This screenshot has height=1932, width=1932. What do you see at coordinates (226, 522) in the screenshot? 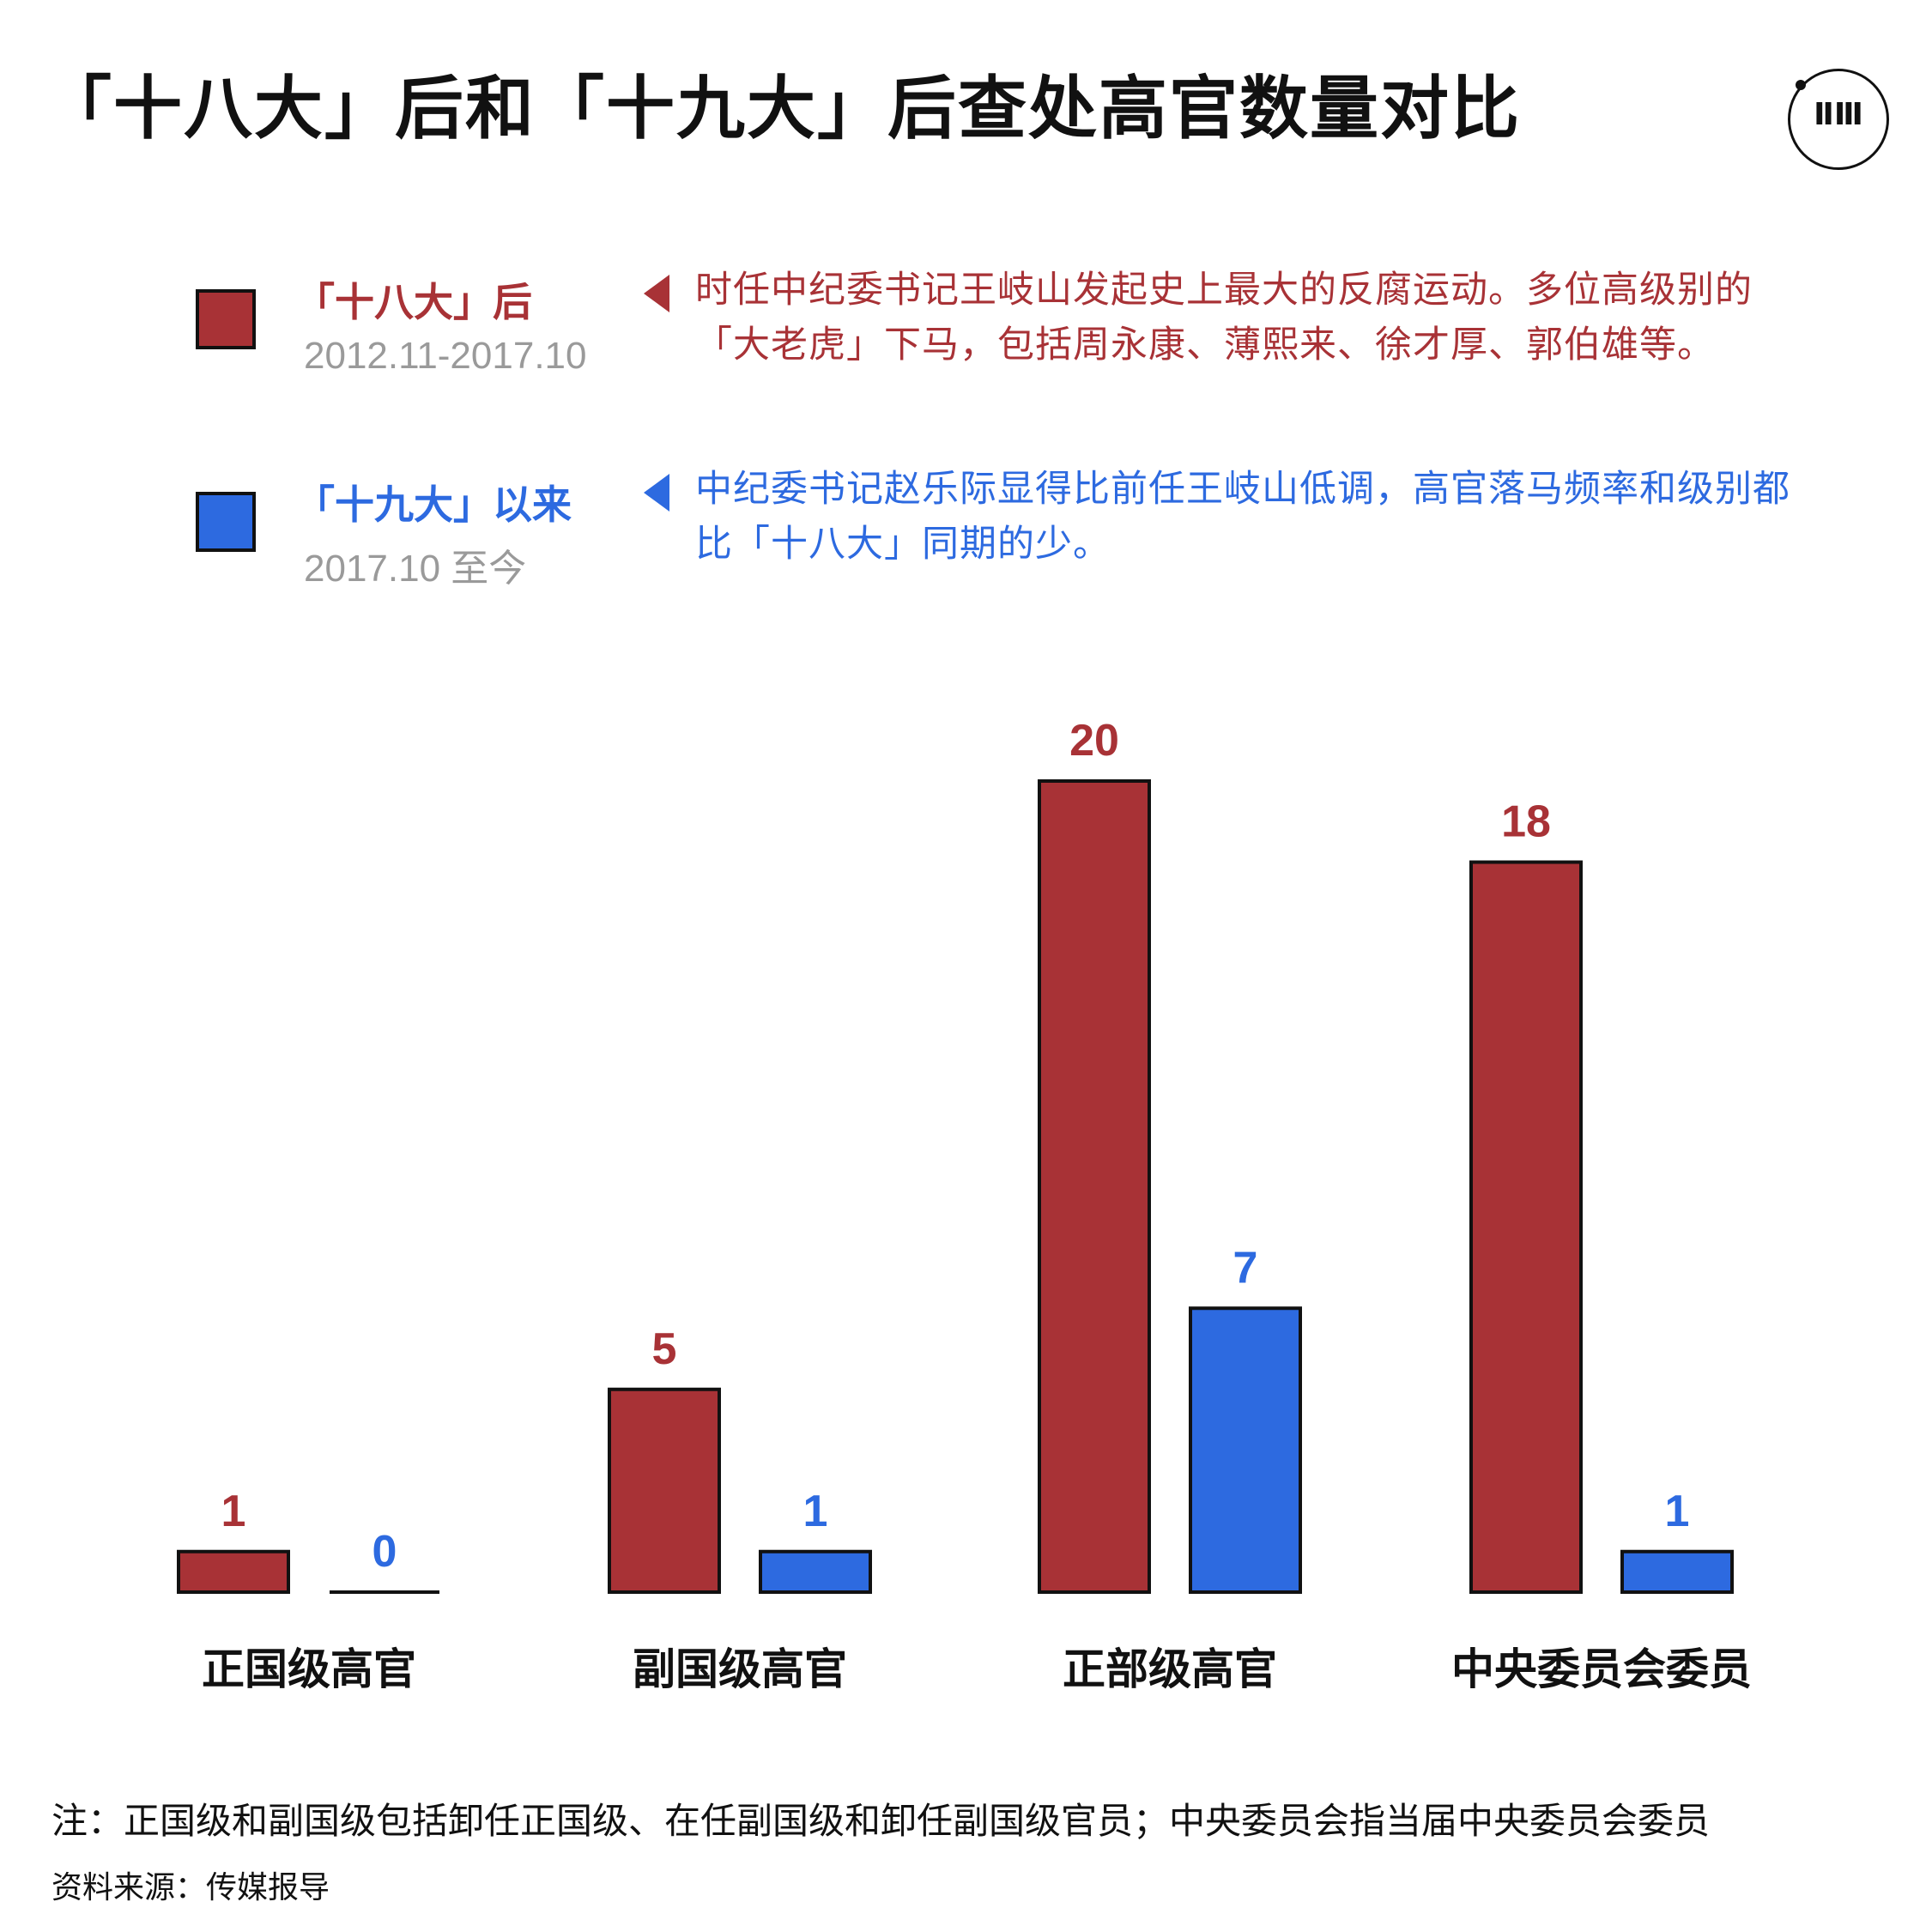
I see `legend-swatch-19th` at bounding box center [226, 522].